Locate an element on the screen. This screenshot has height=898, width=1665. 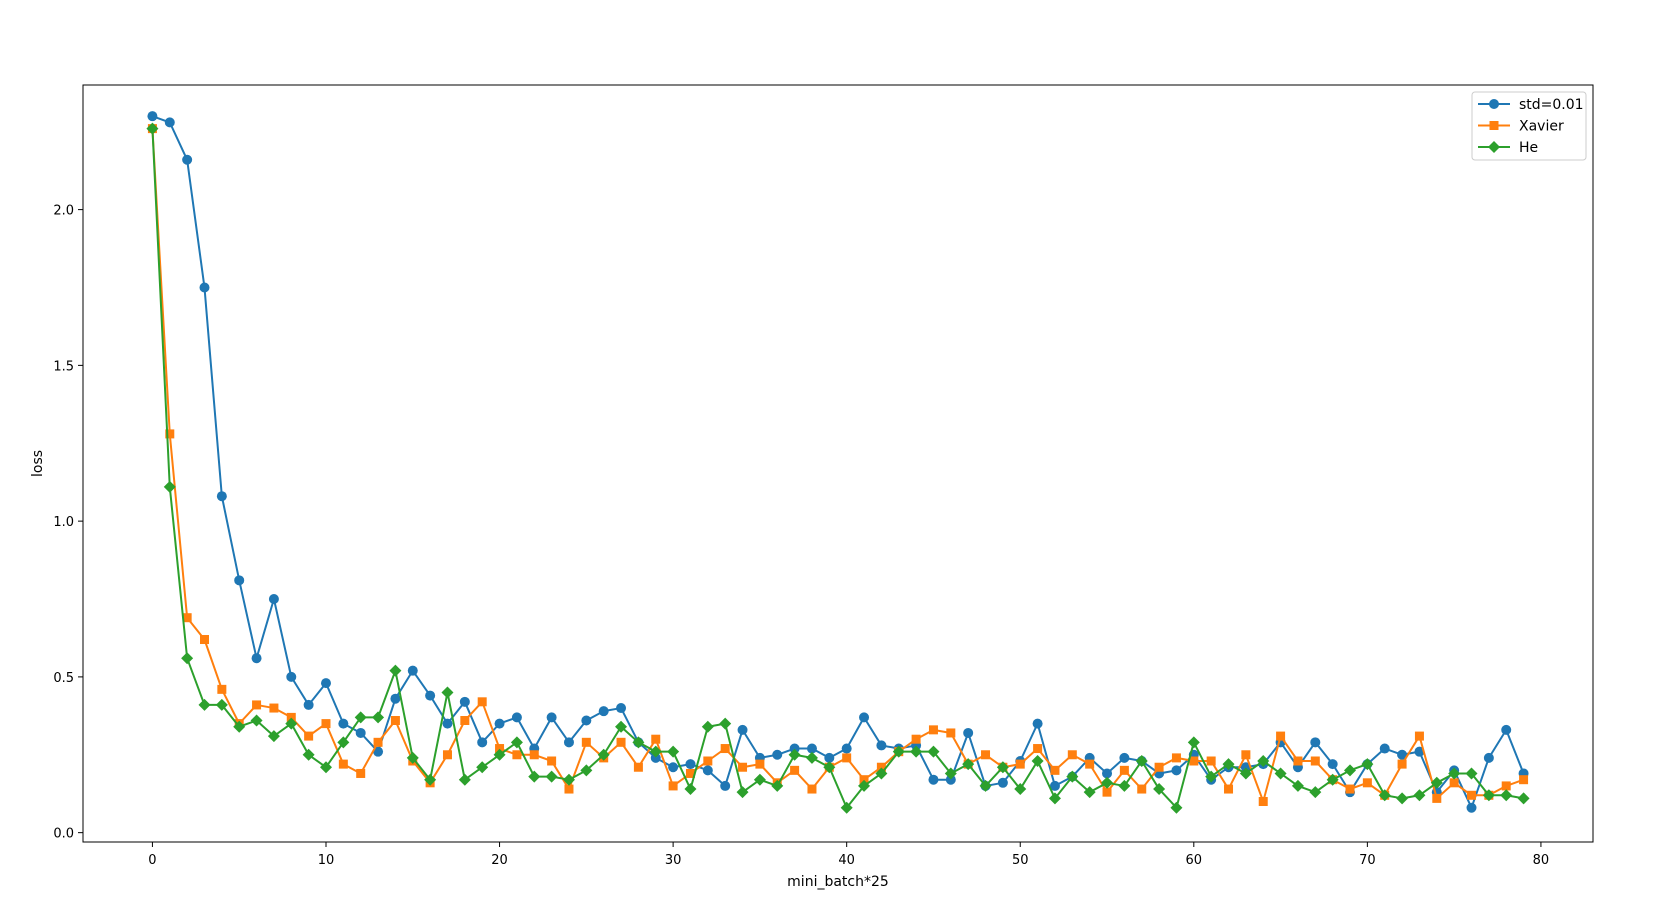
legend-item-he: He is located at coordinates (1508, 148).